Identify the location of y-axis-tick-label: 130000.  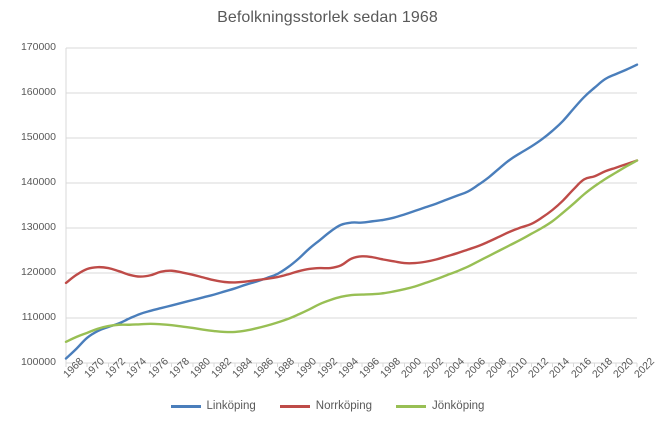
(38, 227).